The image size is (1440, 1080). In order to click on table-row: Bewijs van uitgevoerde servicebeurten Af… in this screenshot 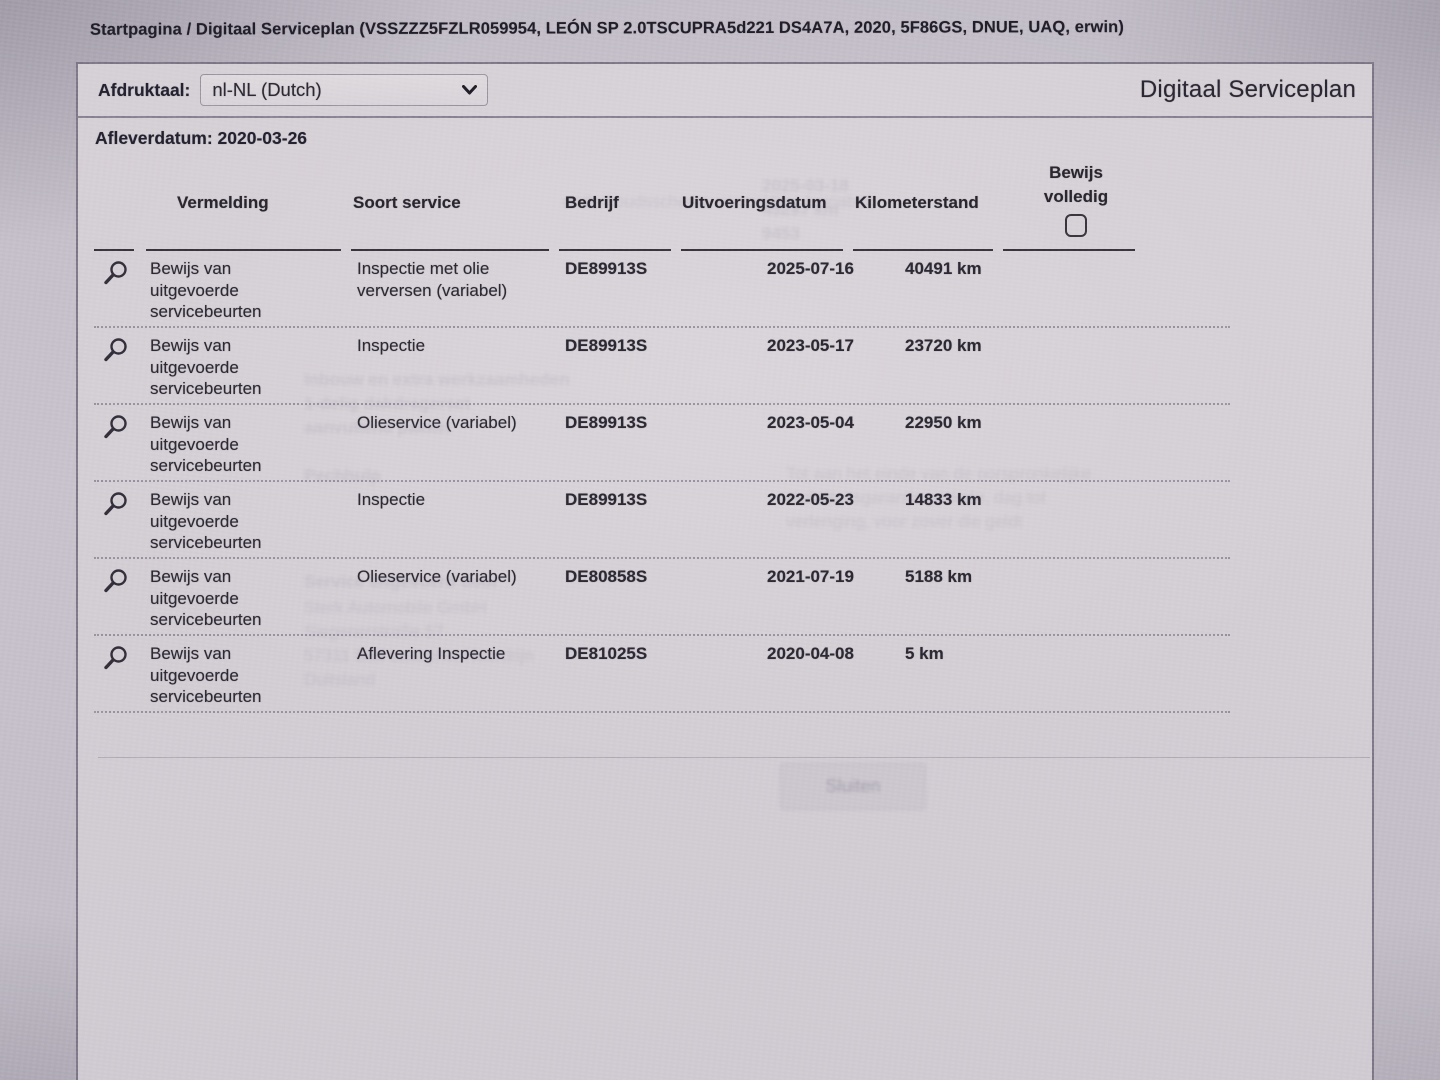, I will do `click(662, 674)`.